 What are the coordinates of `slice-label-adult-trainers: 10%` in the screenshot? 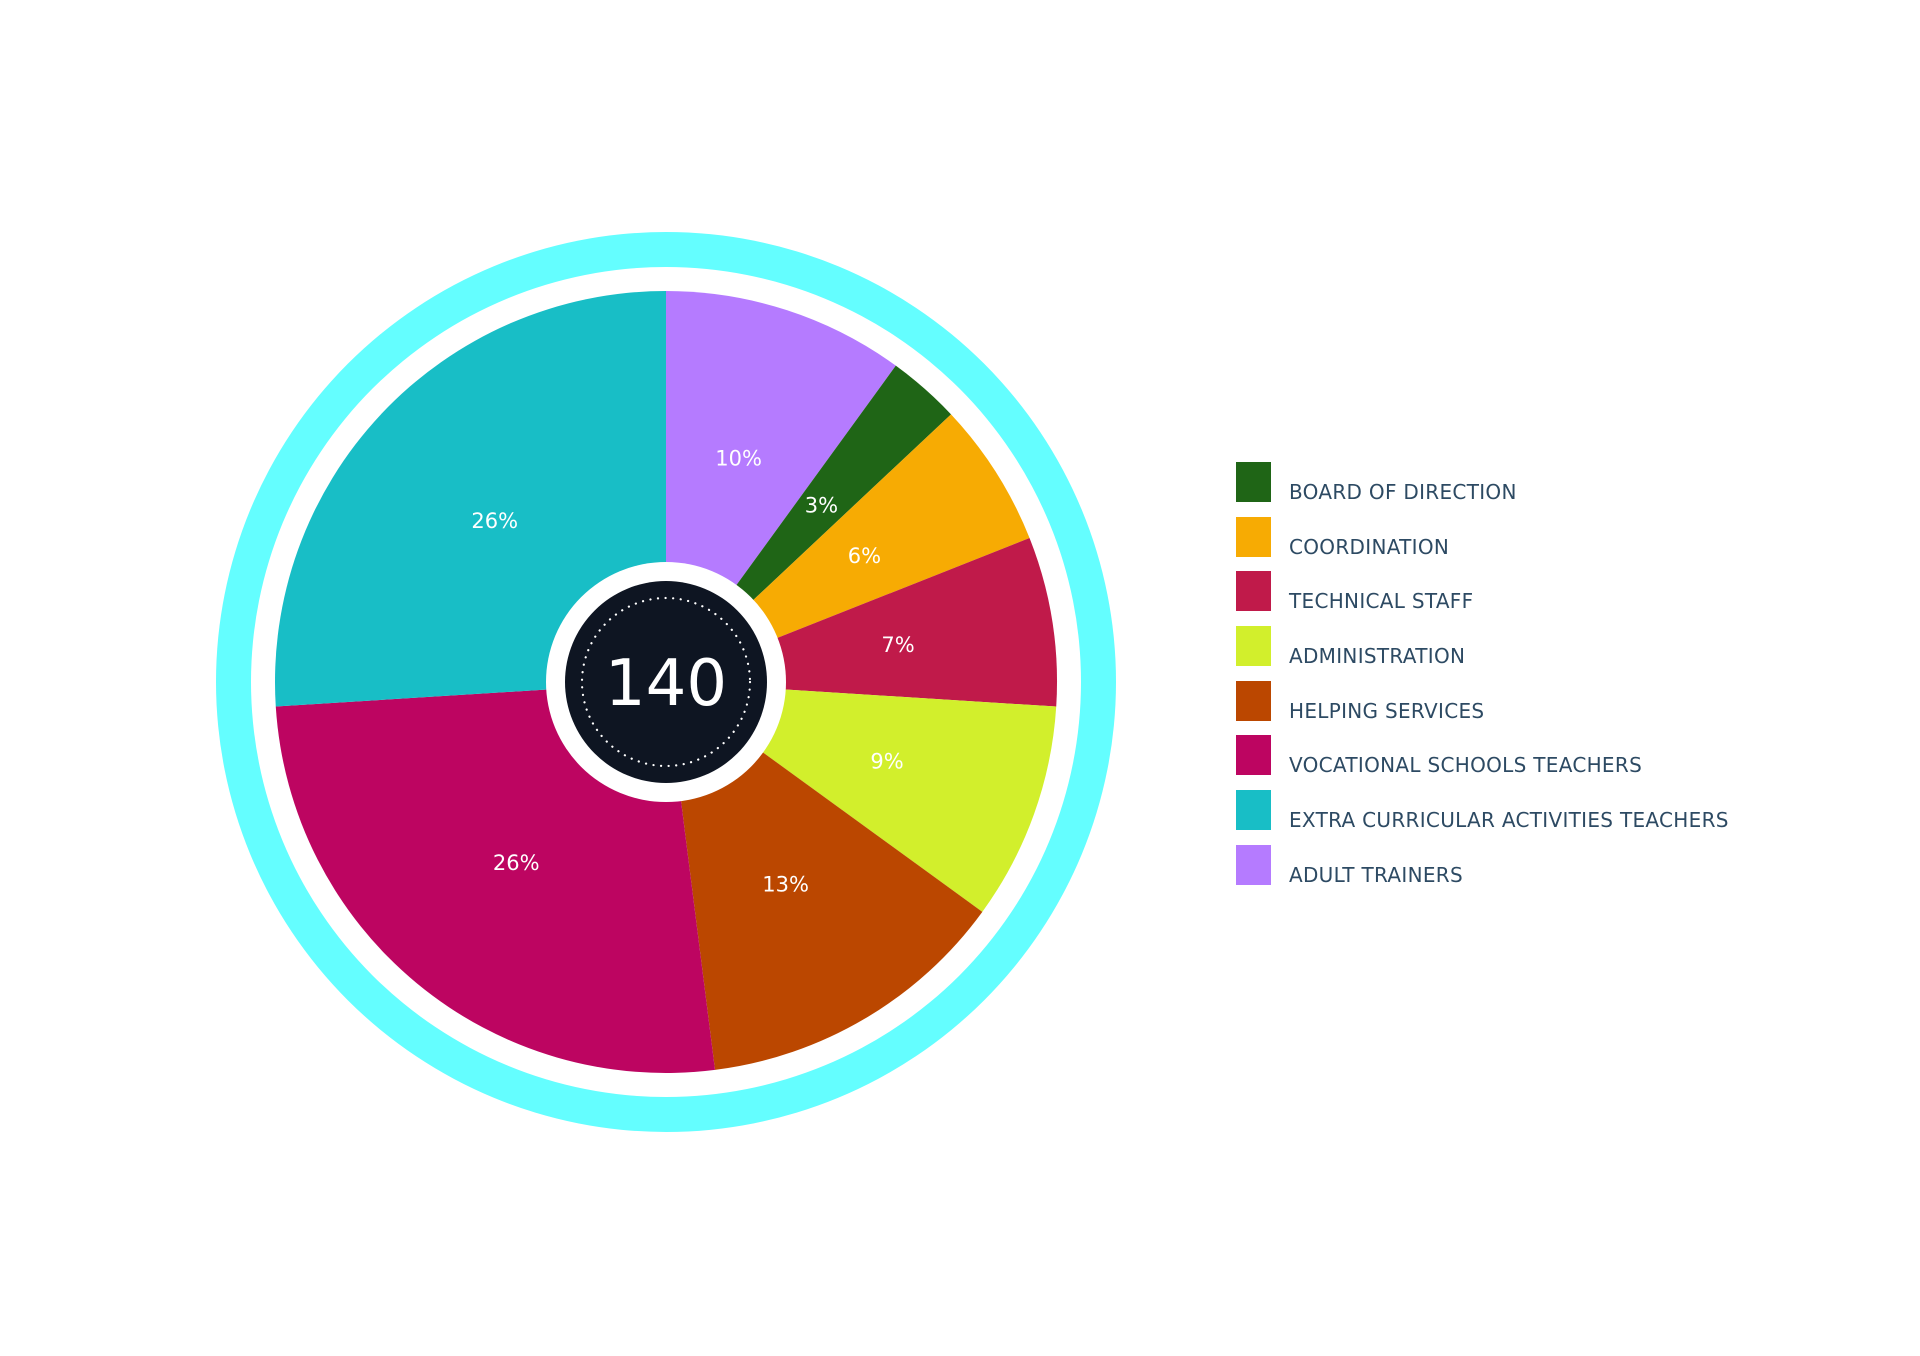 It's located at (738, 459).